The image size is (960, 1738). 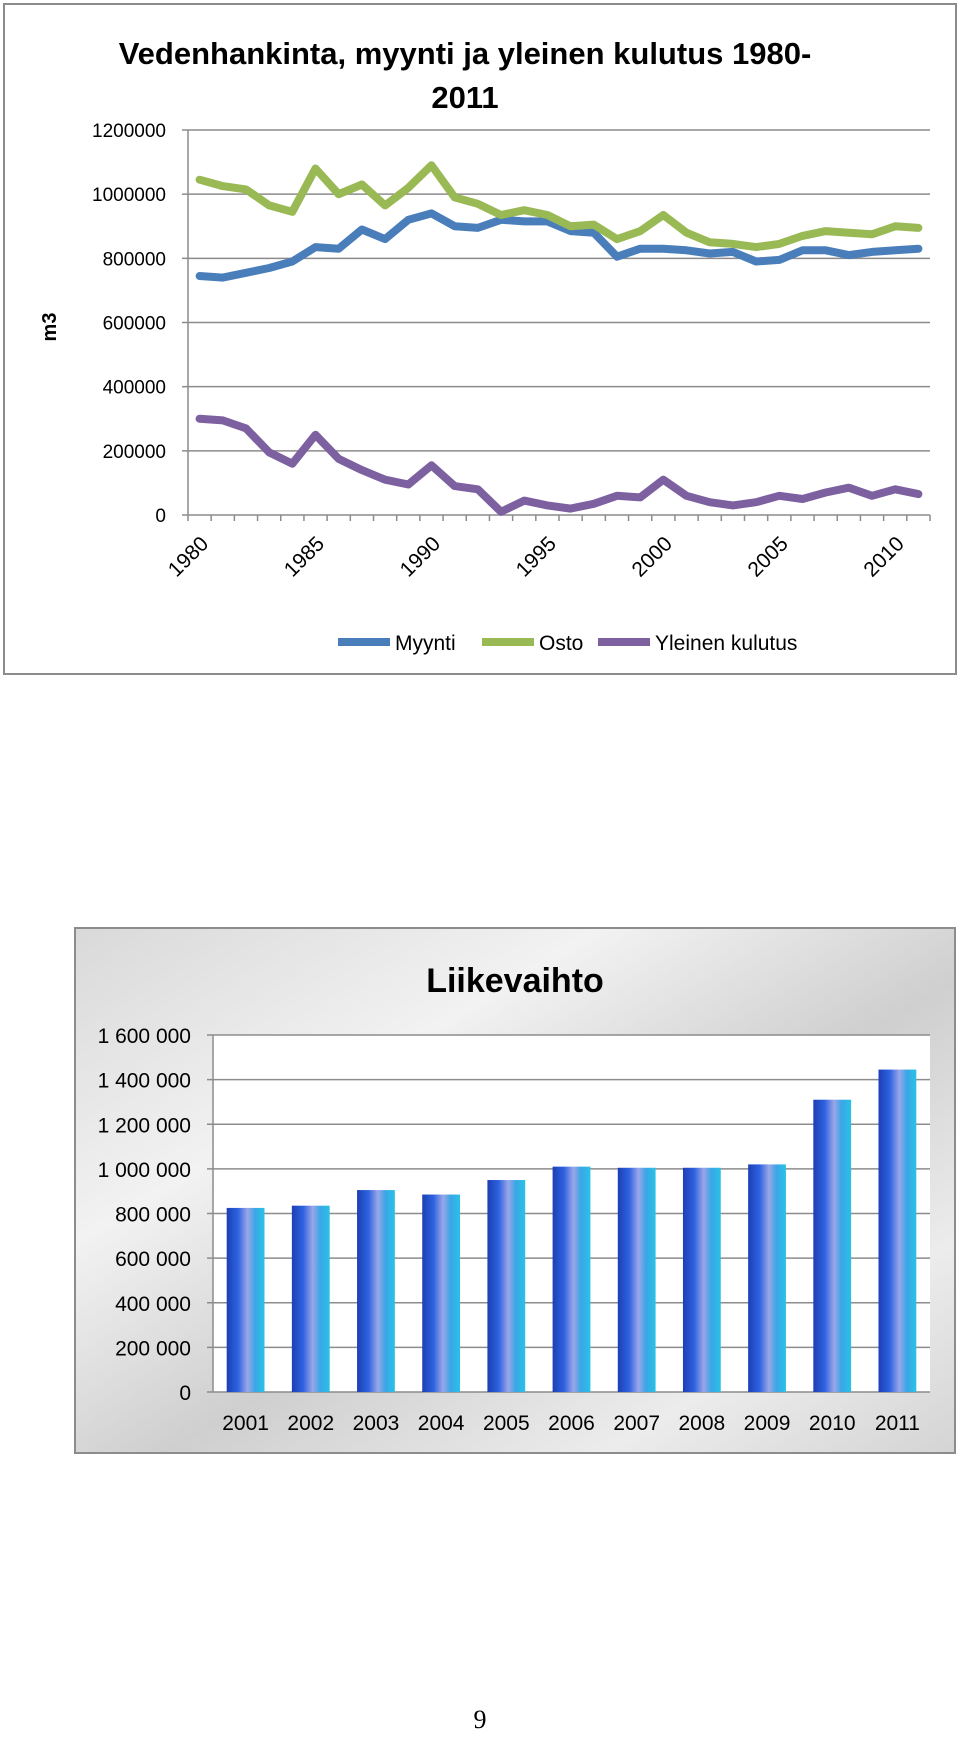 I want to click on bar-2010, so click(x=832, y=1245).